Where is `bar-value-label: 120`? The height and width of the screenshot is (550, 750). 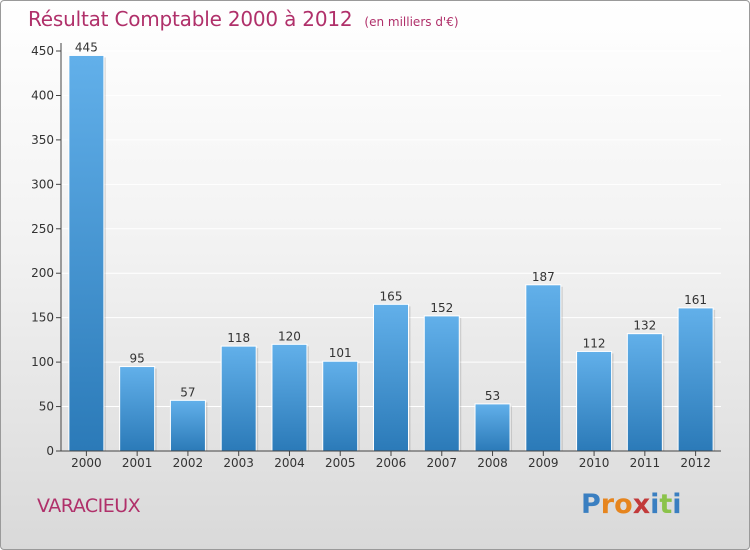 bar-value-label: 120 is located at coordinates (289, 336).